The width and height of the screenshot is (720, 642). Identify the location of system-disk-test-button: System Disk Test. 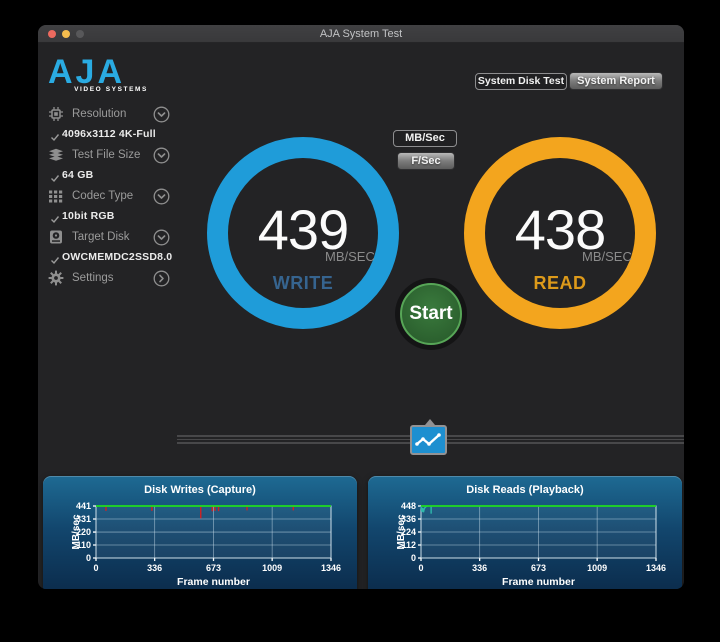
(521, 81).